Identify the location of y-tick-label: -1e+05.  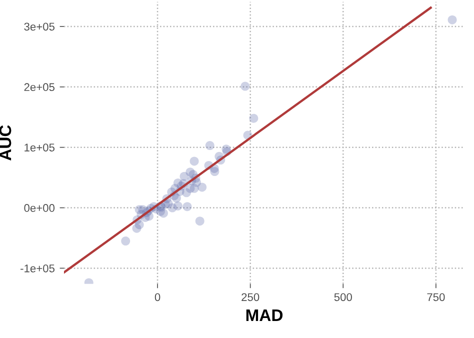
(37, 268).